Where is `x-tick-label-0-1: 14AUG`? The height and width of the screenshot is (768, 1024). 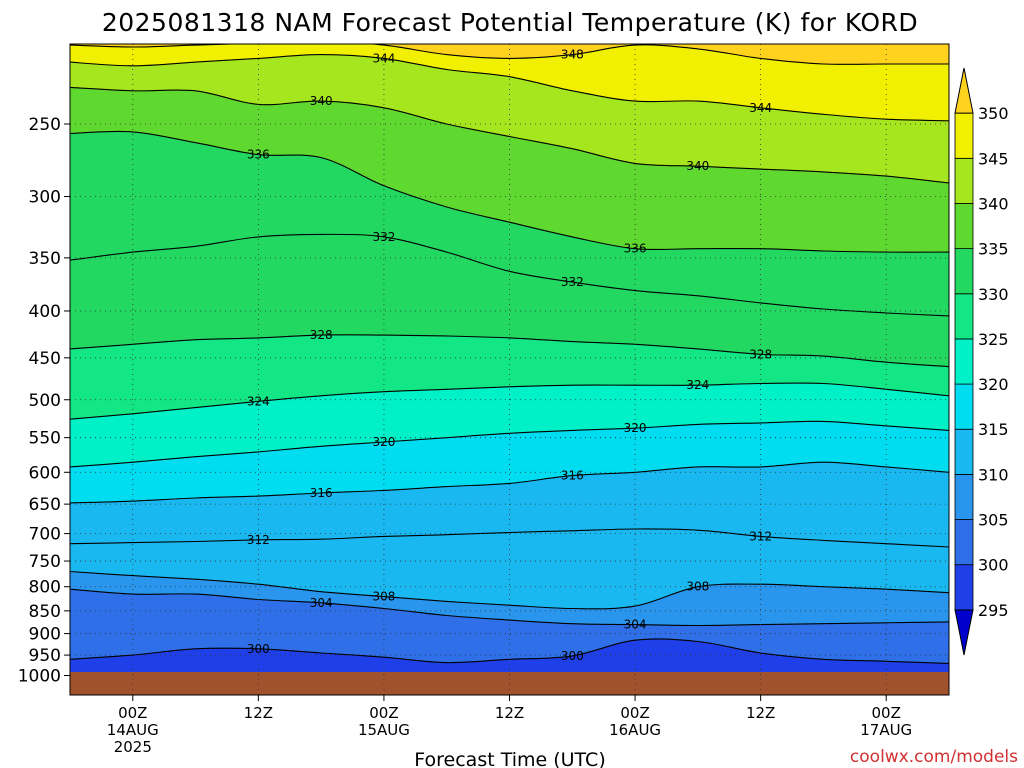 x-tick-label-0-1: 14AUG is located at coordinates (133, 730).